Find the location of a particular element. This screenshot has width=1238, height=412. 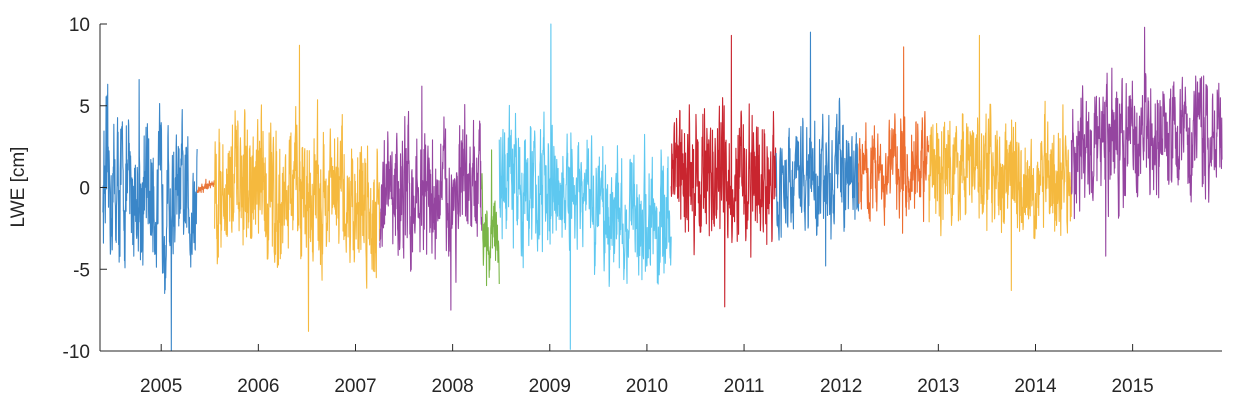

x-tick-label: 2005 is located at coordinates (161, 386).